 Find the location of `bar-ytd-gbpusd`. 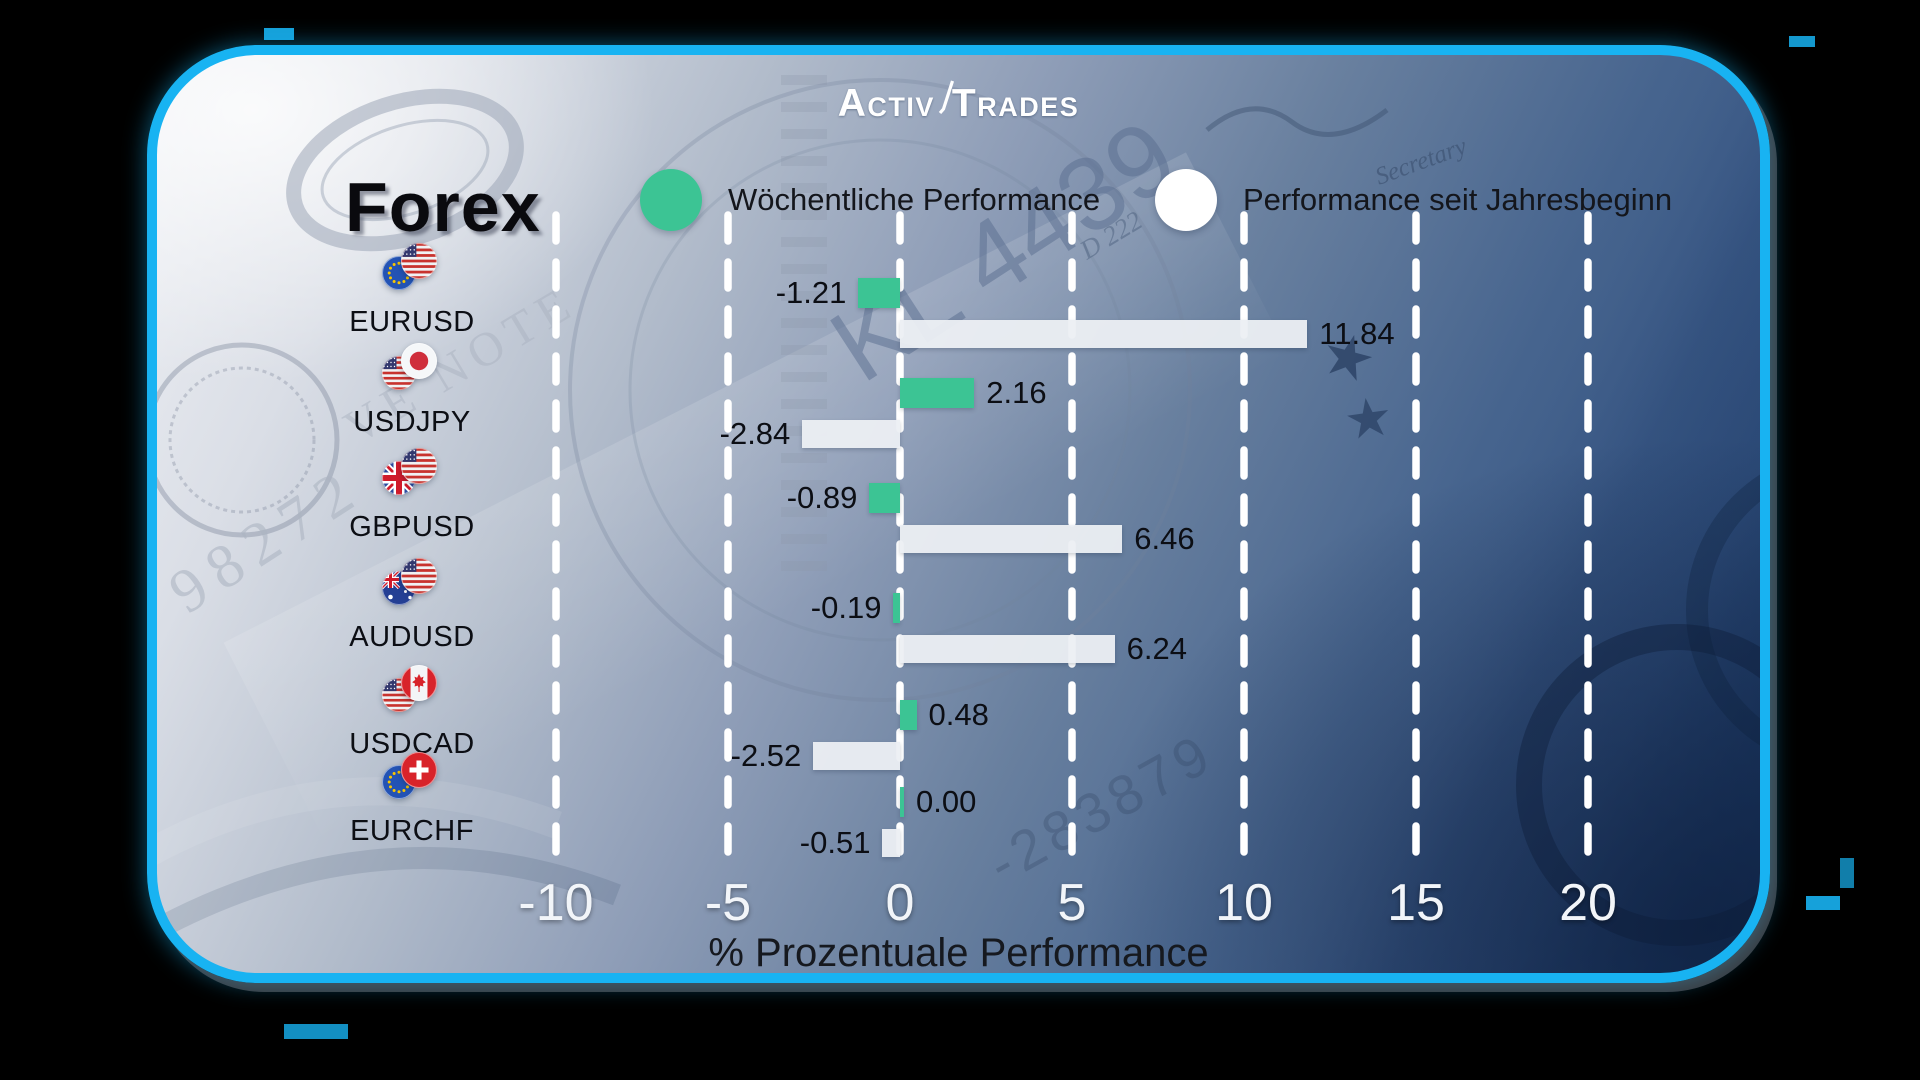

bar-ytd-gbpusd is located at coordinates (1011, 539).